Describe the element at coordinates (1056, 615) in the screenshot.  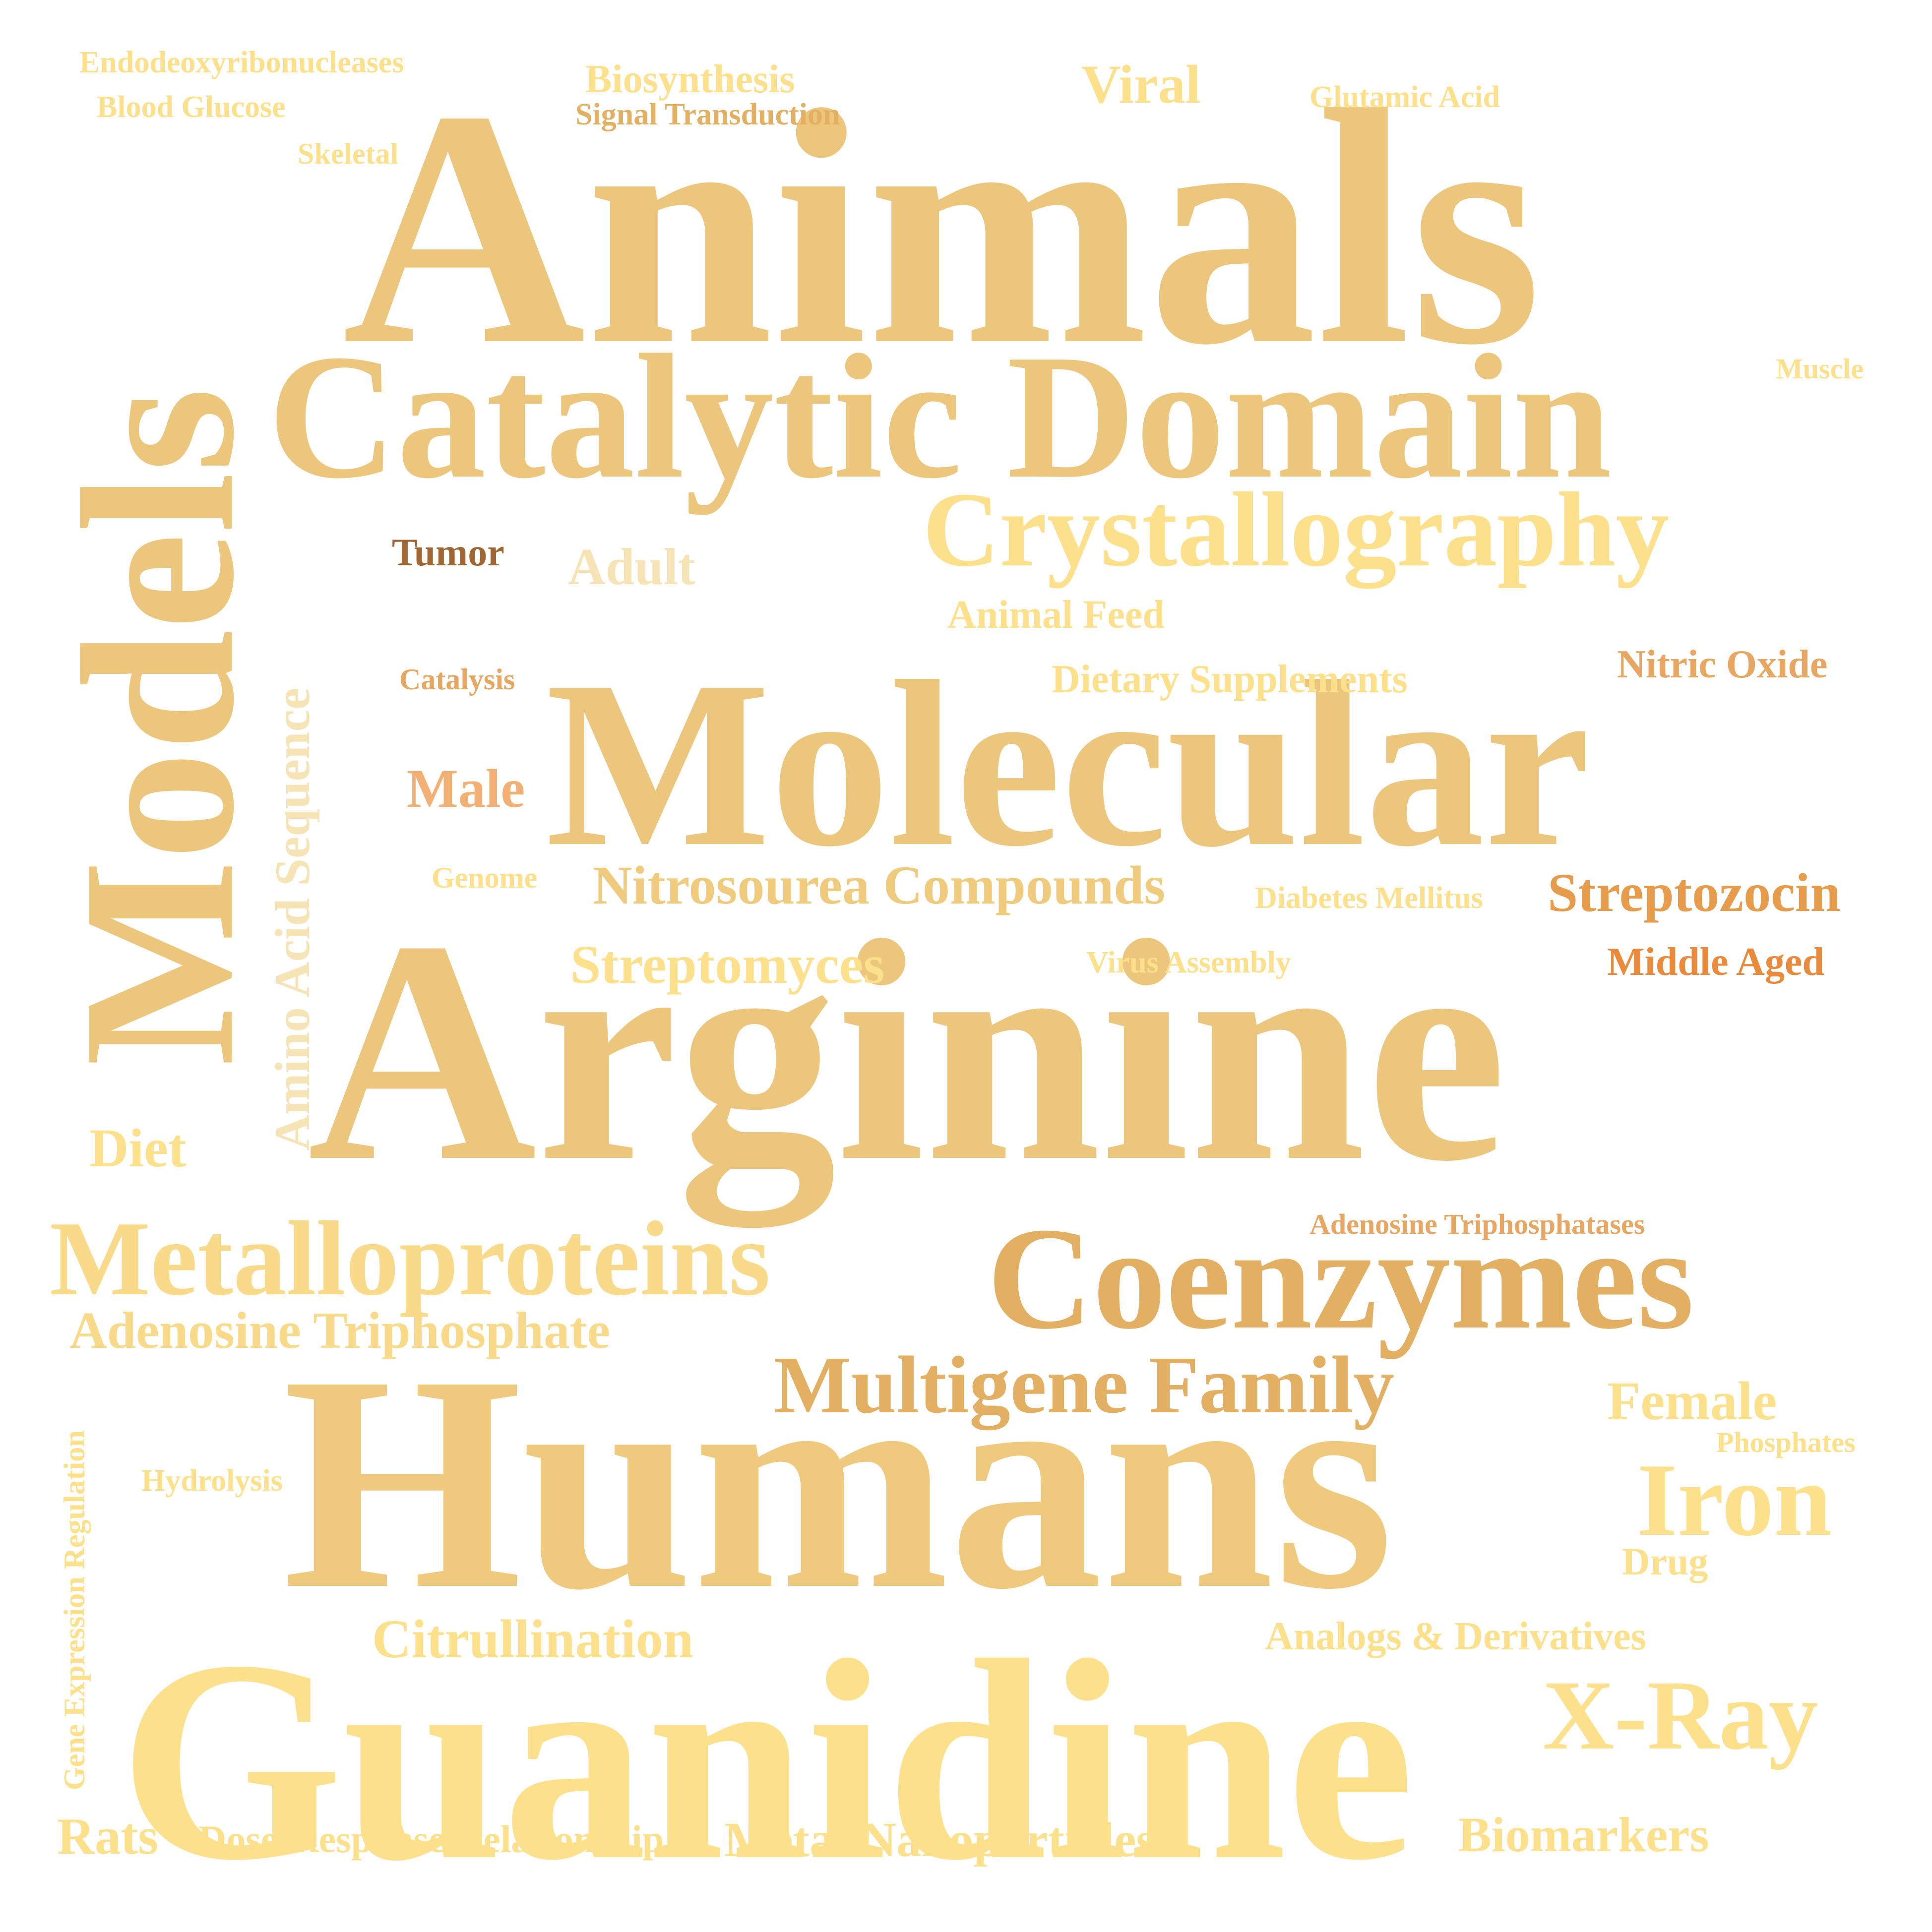
I see `word-animal-feed: Animal Feed` at that location.